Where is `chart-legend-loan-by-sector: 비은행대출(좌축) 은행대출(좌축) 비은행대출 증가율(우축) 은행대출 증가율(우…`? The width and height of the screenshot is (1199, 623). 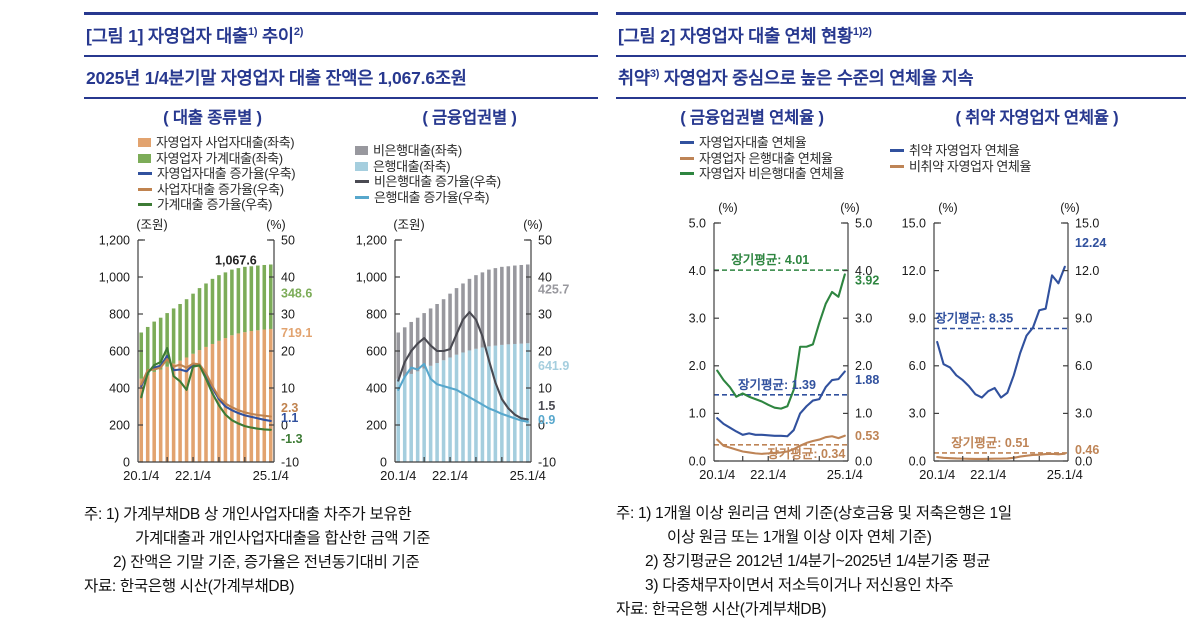 chart-legend-loan-by-sector: 비은행대출(좌축) 은행대출(좌축) 비은행대출 증가율(우축) 은행대출 증가율(우… is located at coordinates (469, 174).